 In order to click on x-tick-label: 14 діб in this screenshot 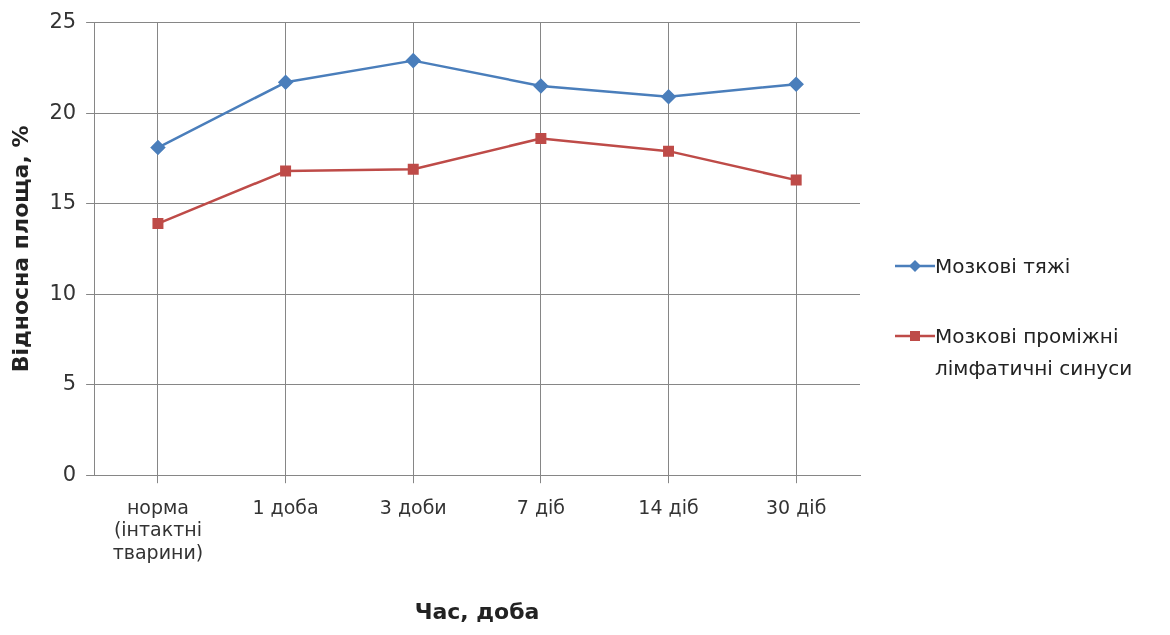, I will do `click(668, 506)`.